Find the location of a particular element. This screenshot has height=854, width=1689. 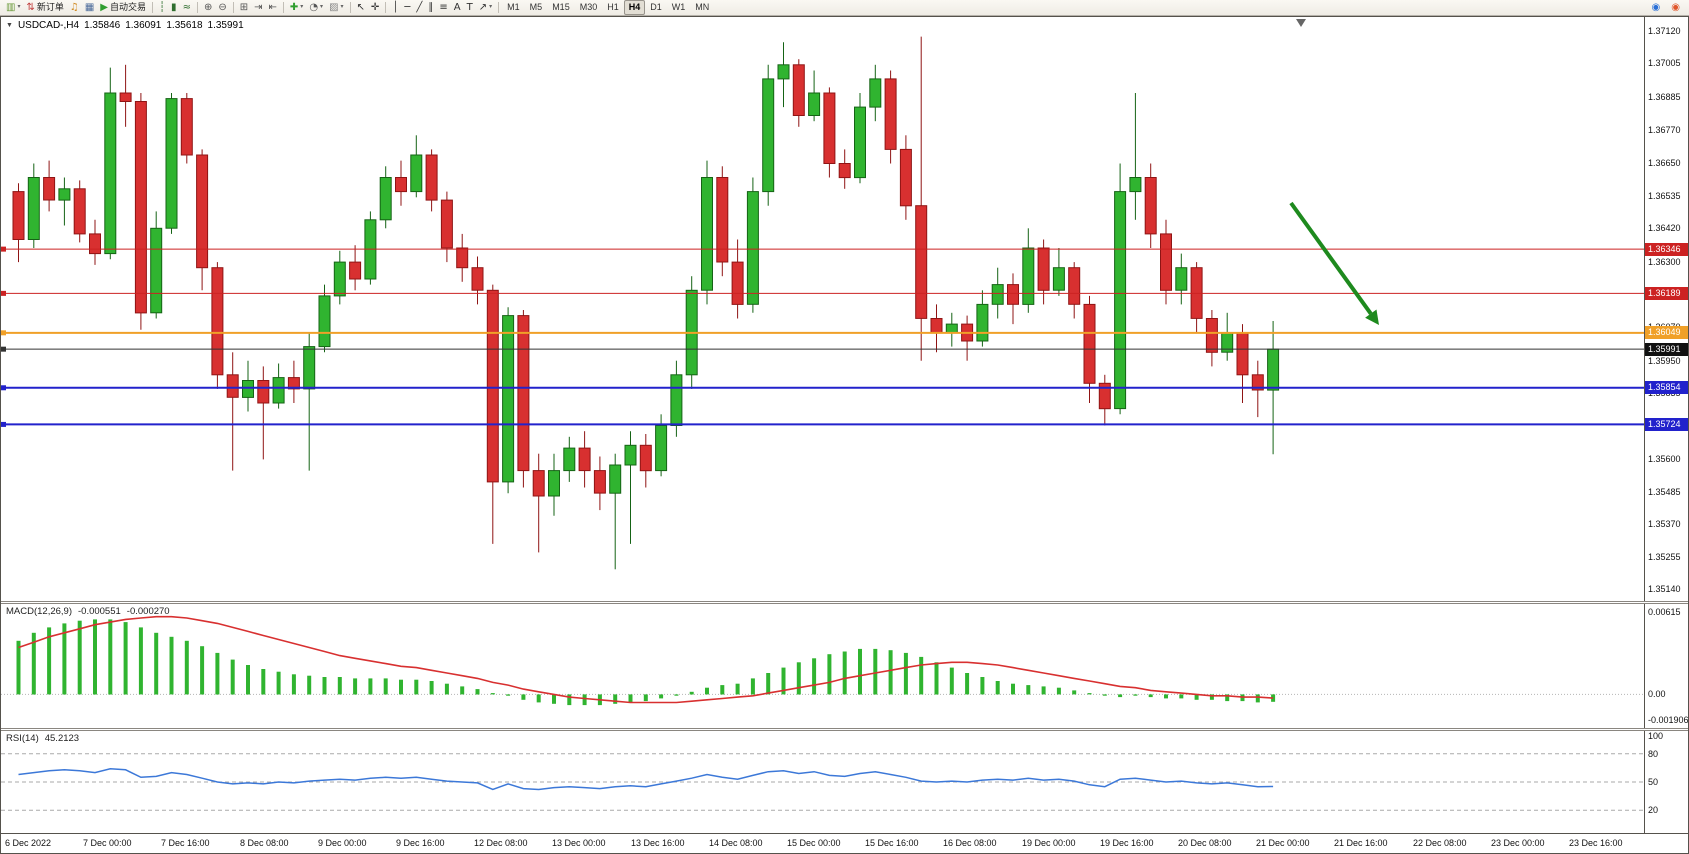

mql5-community-button: ◉ is located at coordinates (1656, 7).